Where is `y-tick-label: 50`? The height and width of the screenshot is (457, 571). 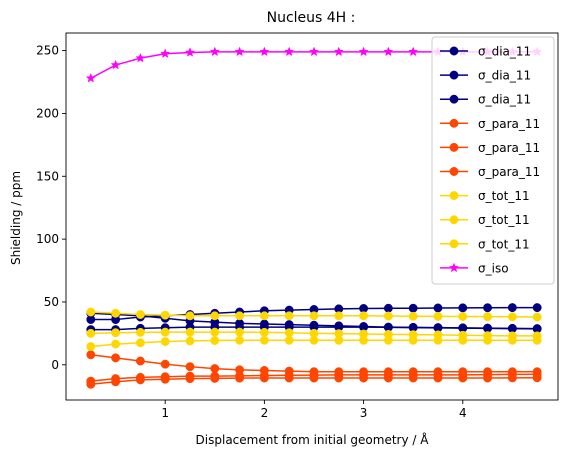 y-tick-label: 50 is located at coordinates (51, 302).